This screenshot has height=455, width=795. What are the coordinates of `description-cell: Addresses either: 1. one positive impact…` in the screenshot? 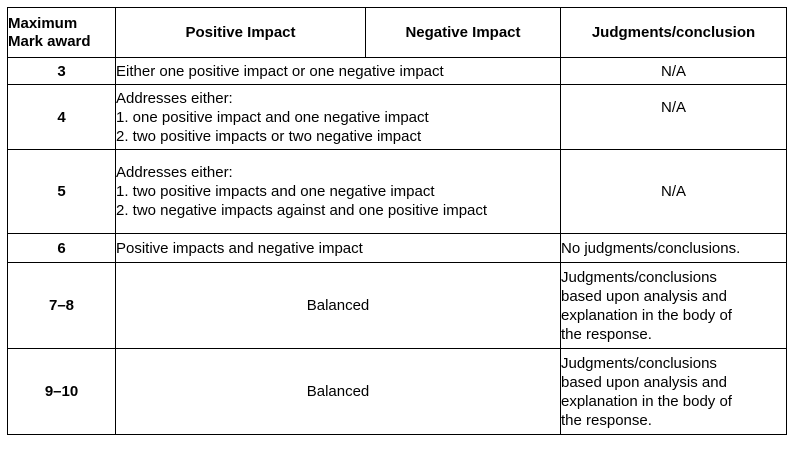 It's located at (338, 117).